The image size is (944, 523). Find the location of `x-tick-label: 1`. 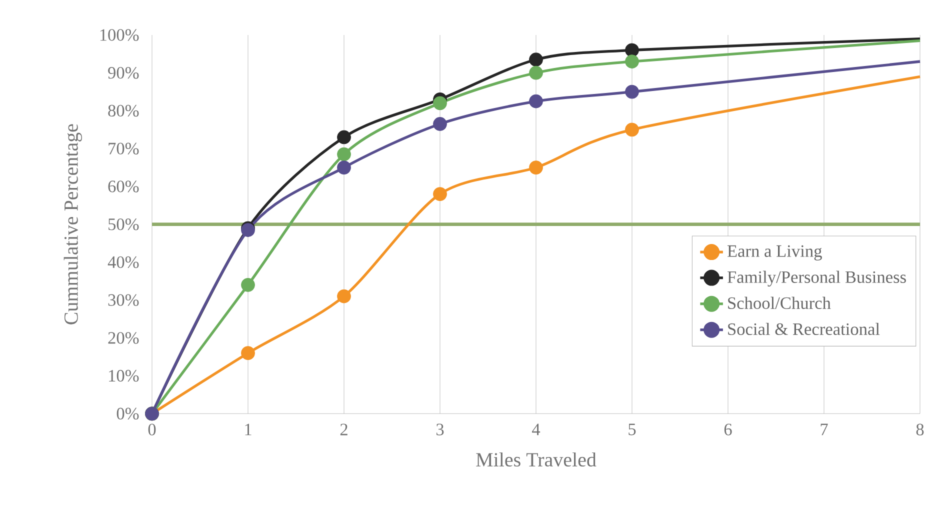

x-tick-label: 1 is located at coordinates (248, 430).